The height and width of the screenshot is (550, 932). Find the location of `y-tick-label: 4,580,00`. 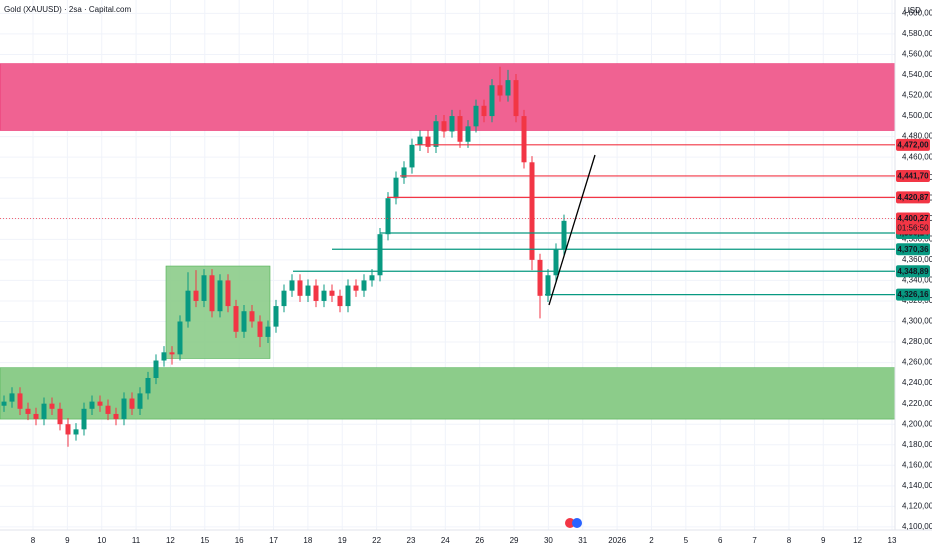

y-tick-label: 4,580,00 is located at coordinates (917, 33).